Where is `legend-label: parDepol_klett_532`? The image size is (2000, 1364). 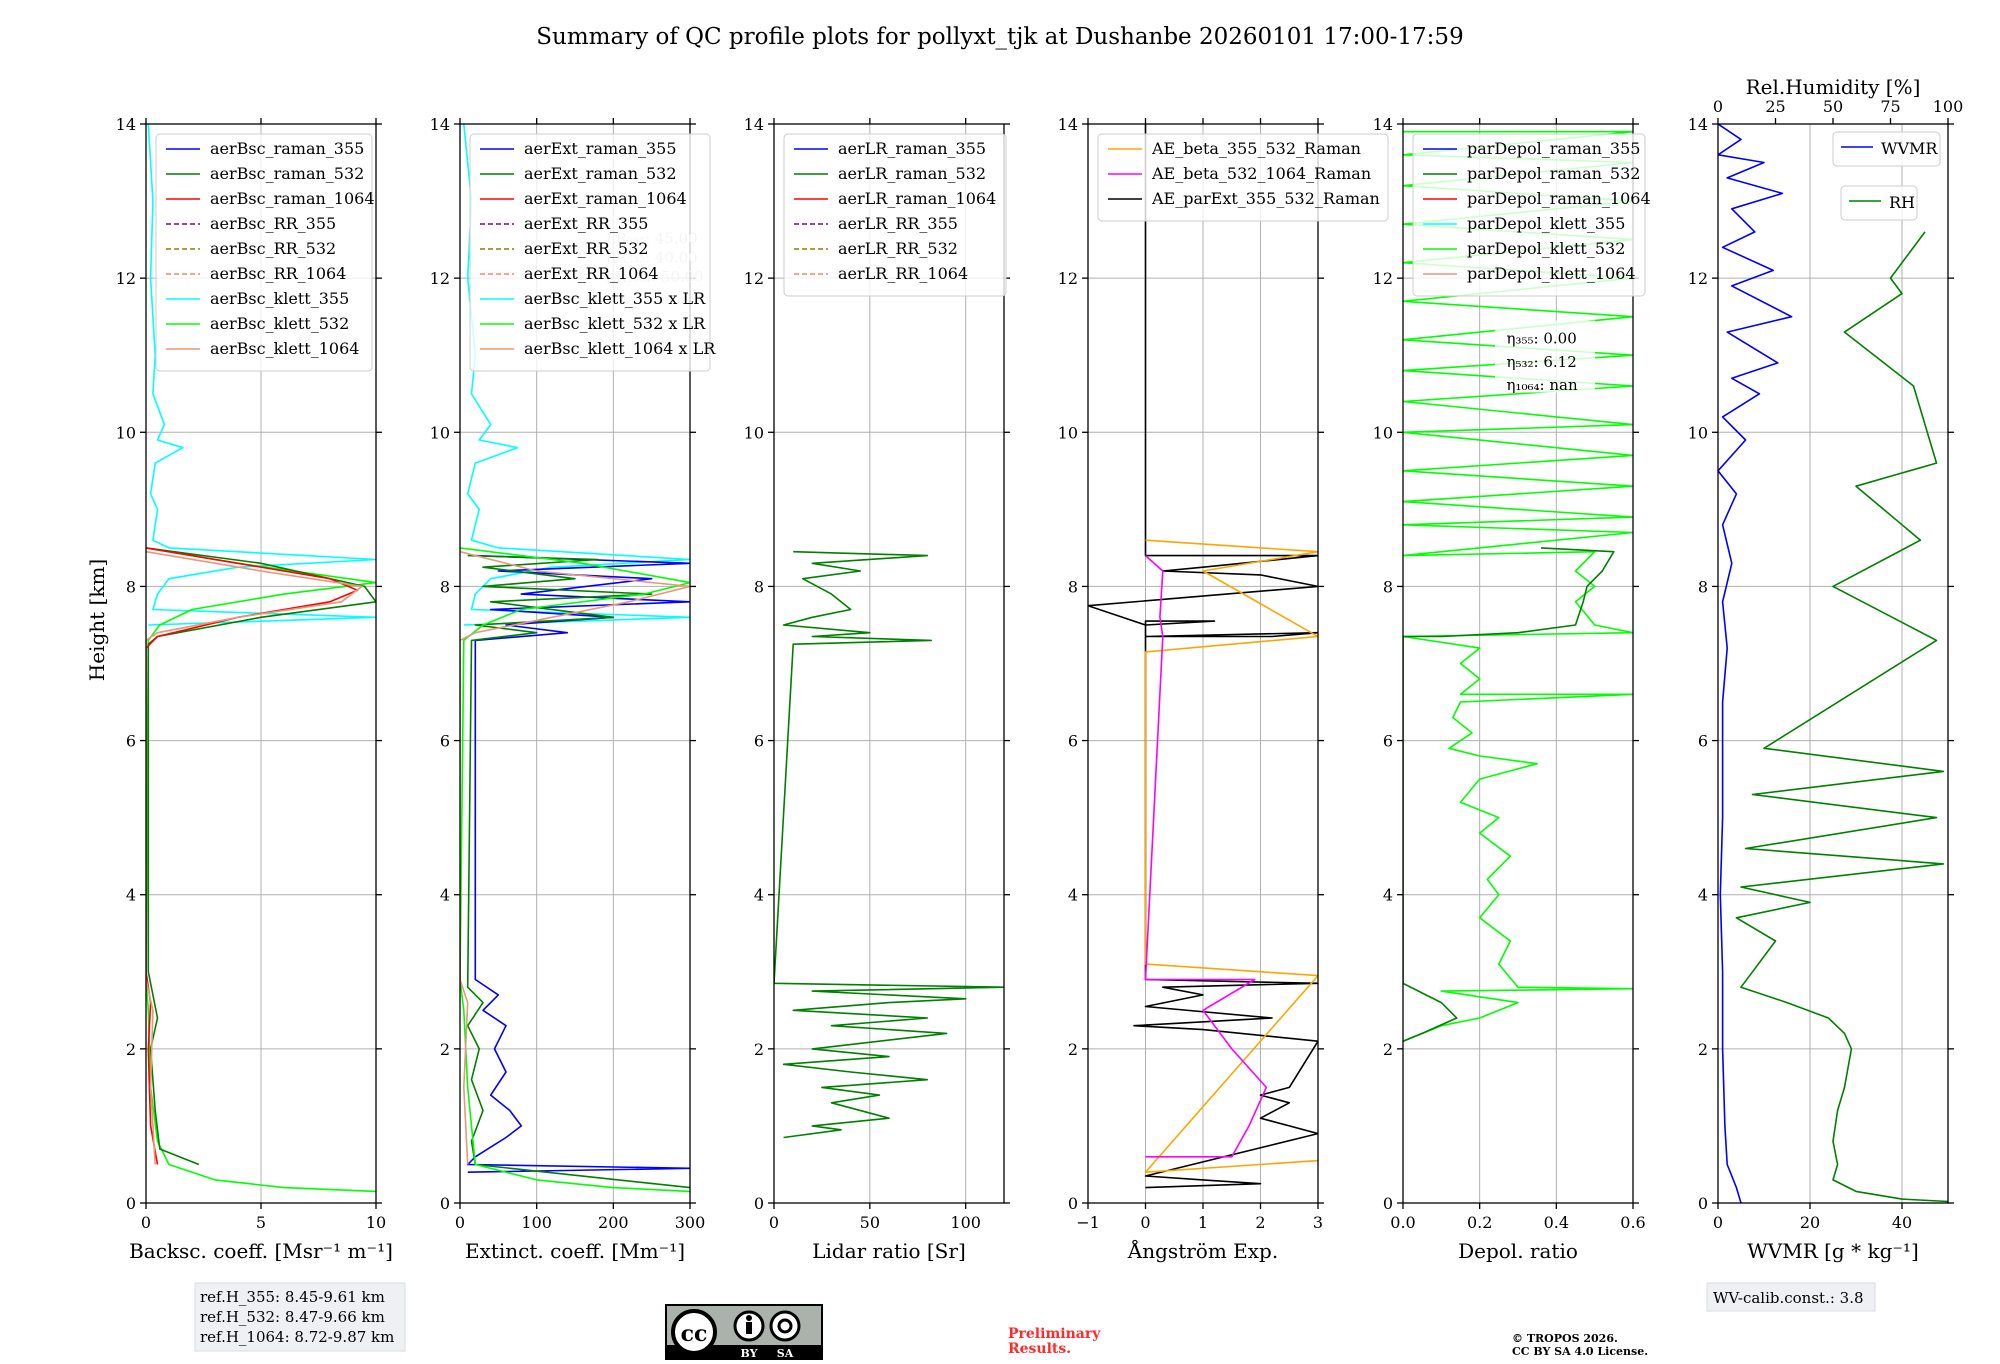
legend-label: parDepol_klett_532 is located at coordinates (1546, 248).